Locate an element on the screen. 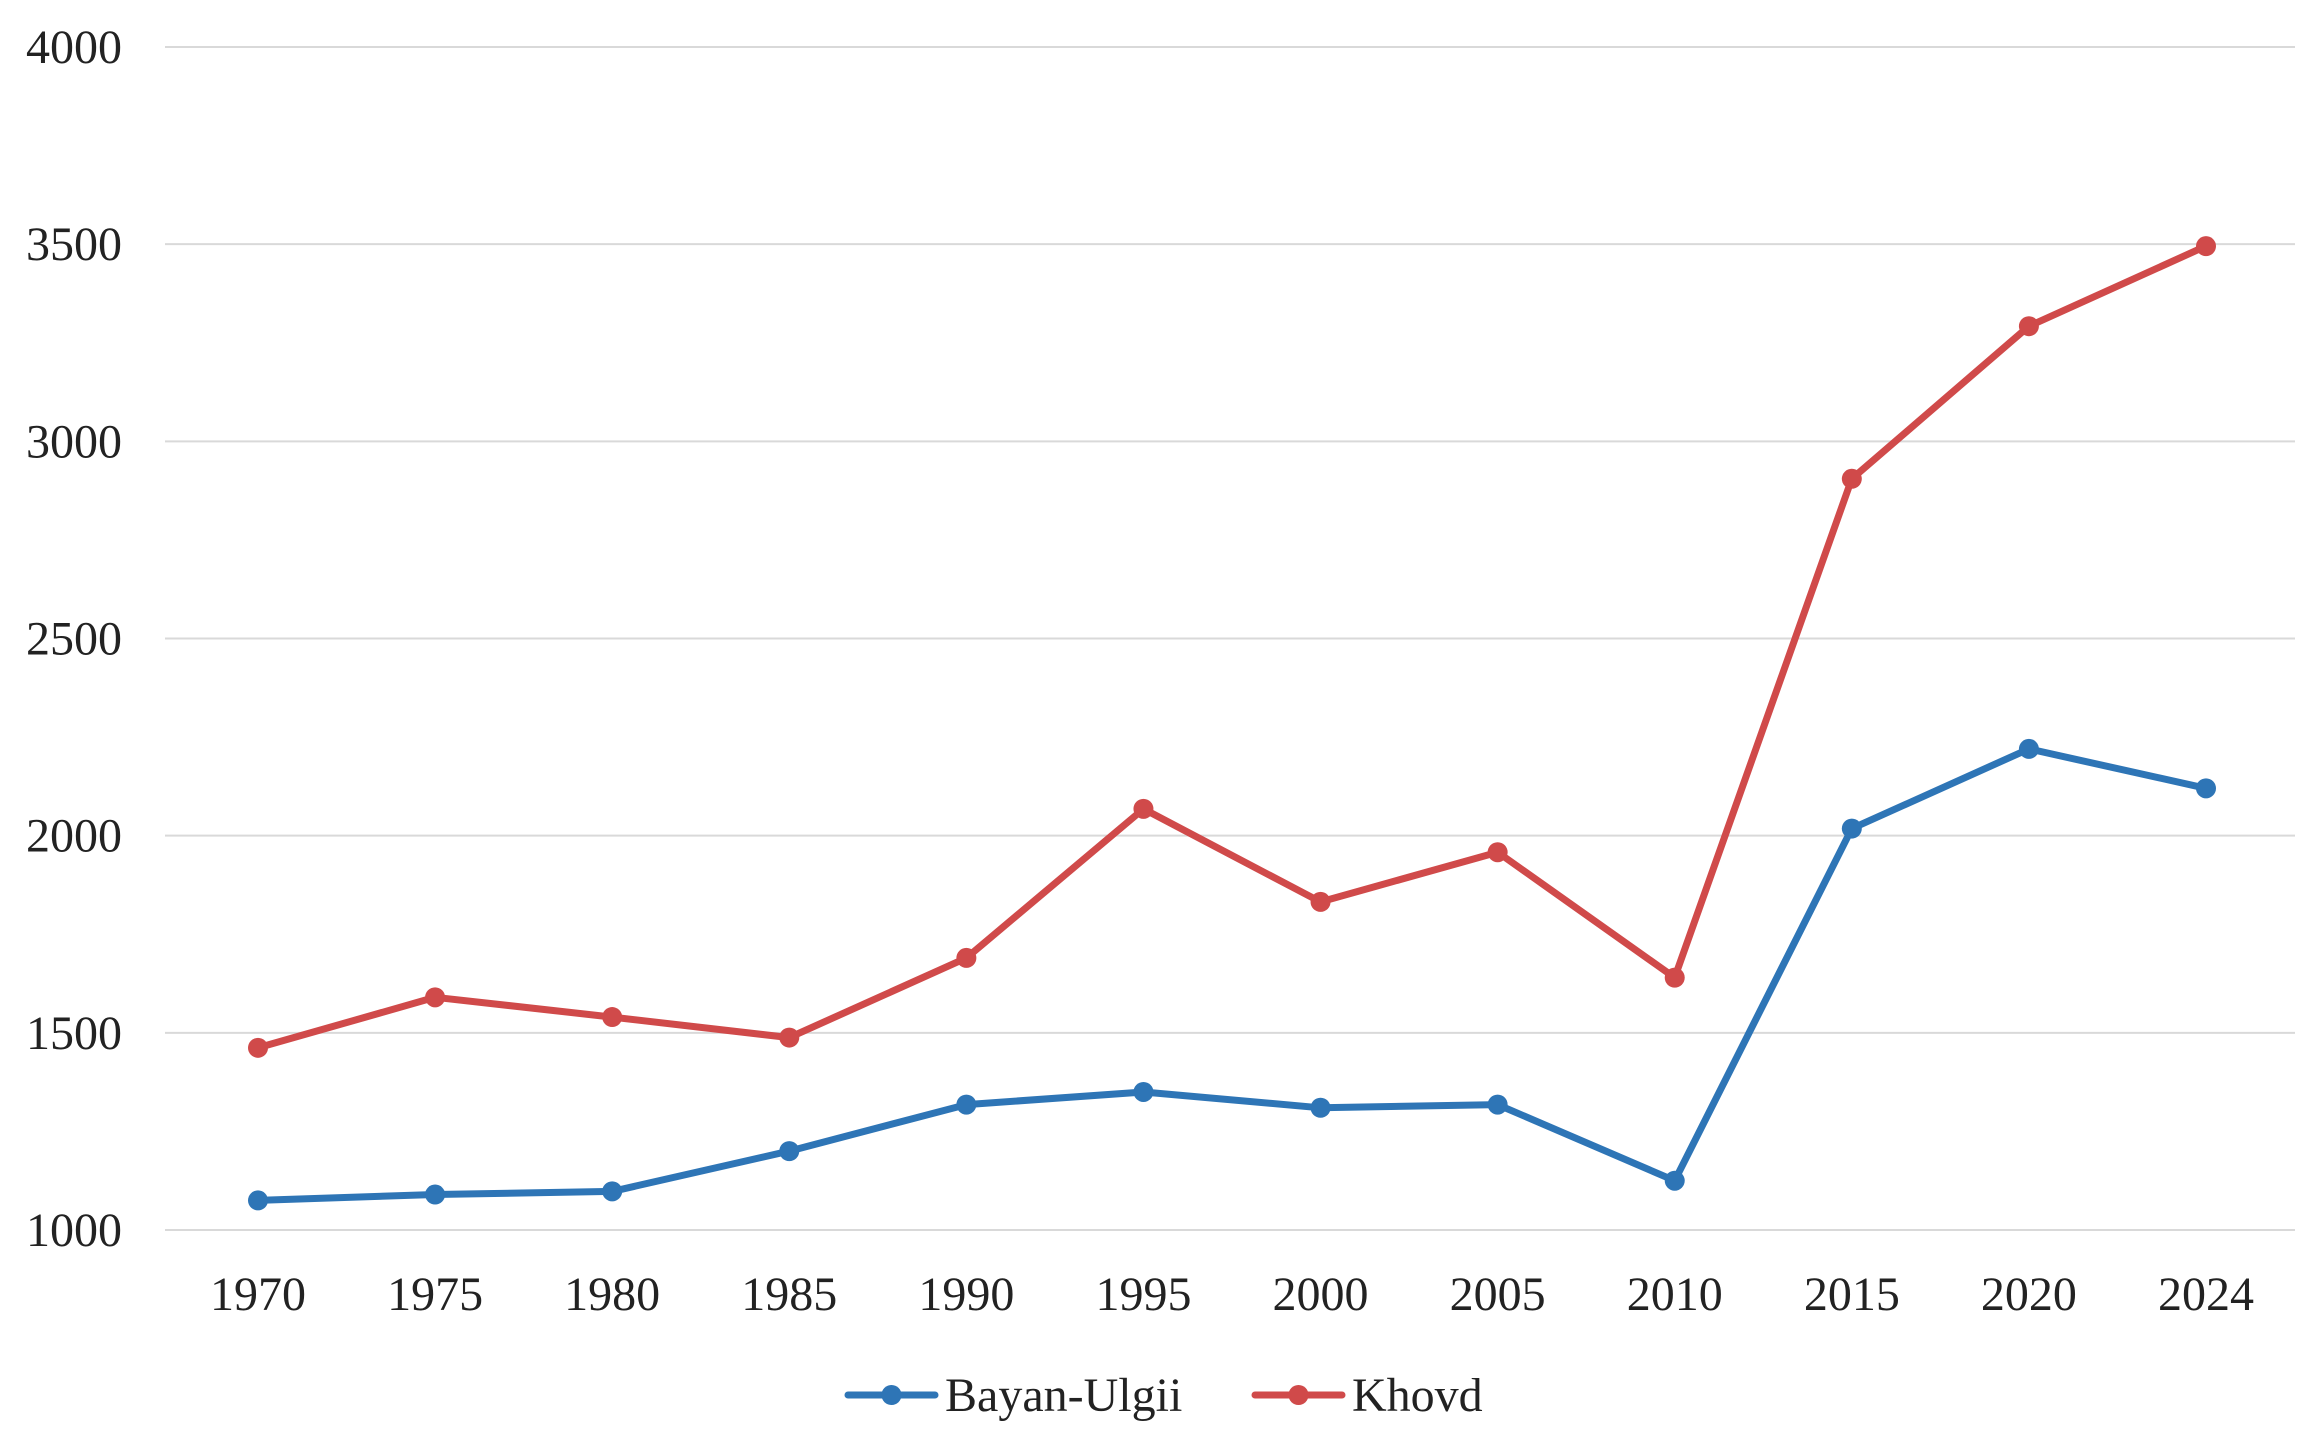 Image resolution: width=2310 pixels, height=1440 pixels. y-tick-label: 1500 is located at coordinates (74, 1033).